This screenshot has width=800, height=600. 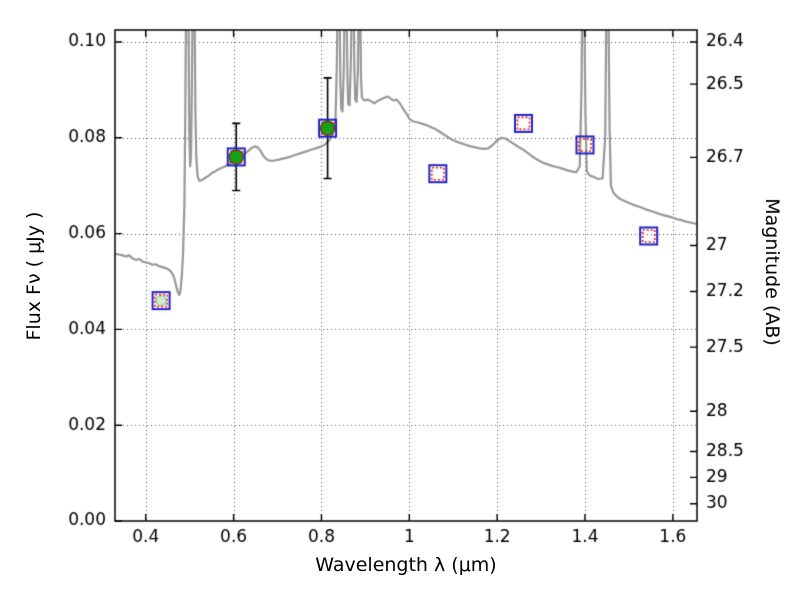 I want to click on right-axis-title: Magnitude (AB), so click(x=772, y=272).